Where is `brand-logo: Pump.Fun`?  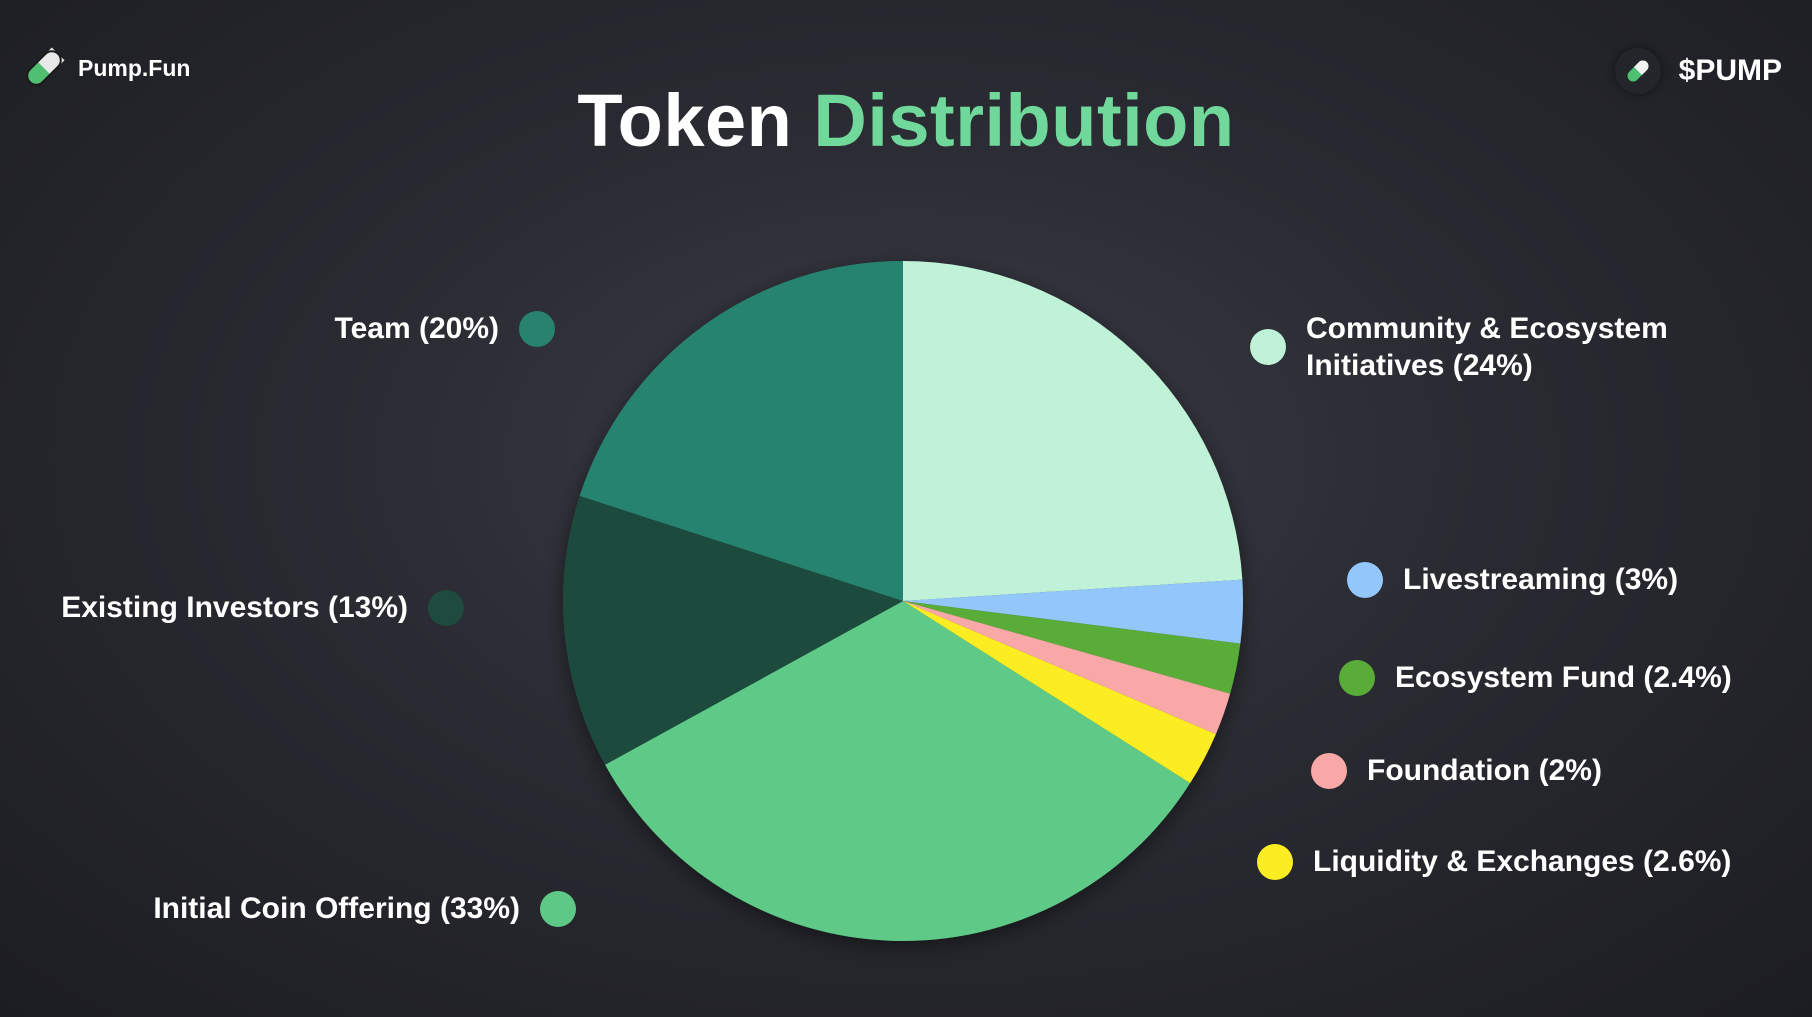
brand-logo: Pump.Fun is located at coordinates (105, 68).